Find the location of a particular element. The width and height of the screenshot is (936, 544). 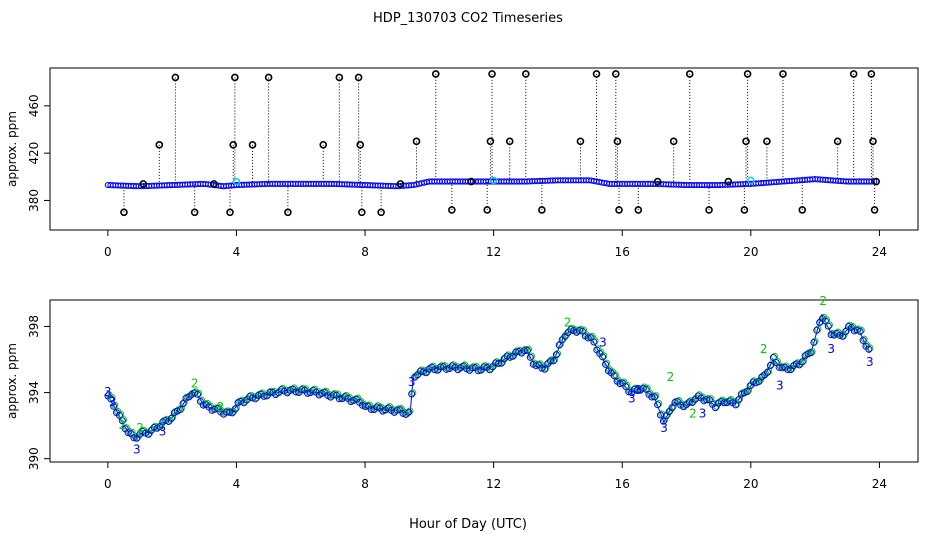

top-y-tick-label: 380 is located at coordinates (34, 200).